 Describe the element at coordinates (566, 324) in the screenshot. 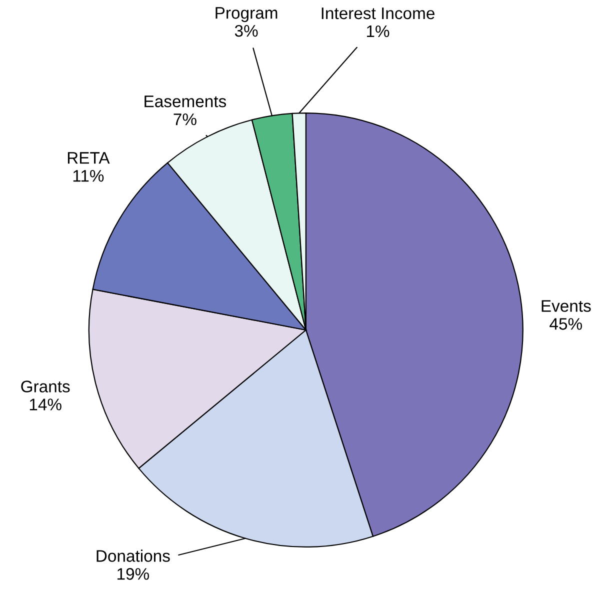

I see `data-label: 45%` at that location.